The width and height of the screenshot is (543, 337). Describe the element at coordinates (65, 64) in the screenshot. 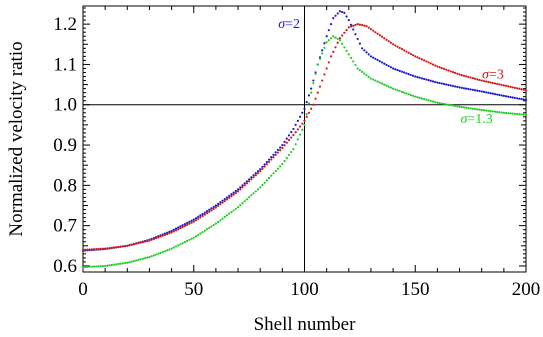

I see `y-tick-label: 1.1` at that location.